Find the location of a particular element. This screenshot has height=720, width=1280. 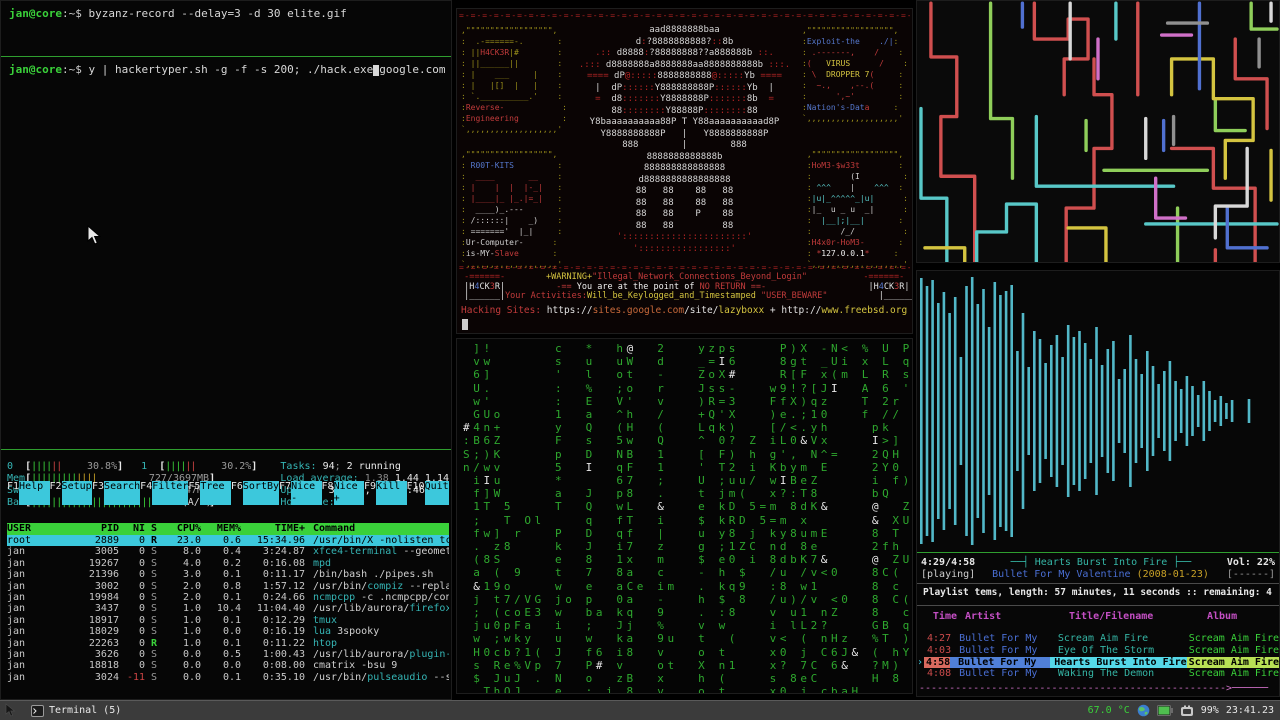

pipes-screensaver-window is located at coordinates (1098, 131).